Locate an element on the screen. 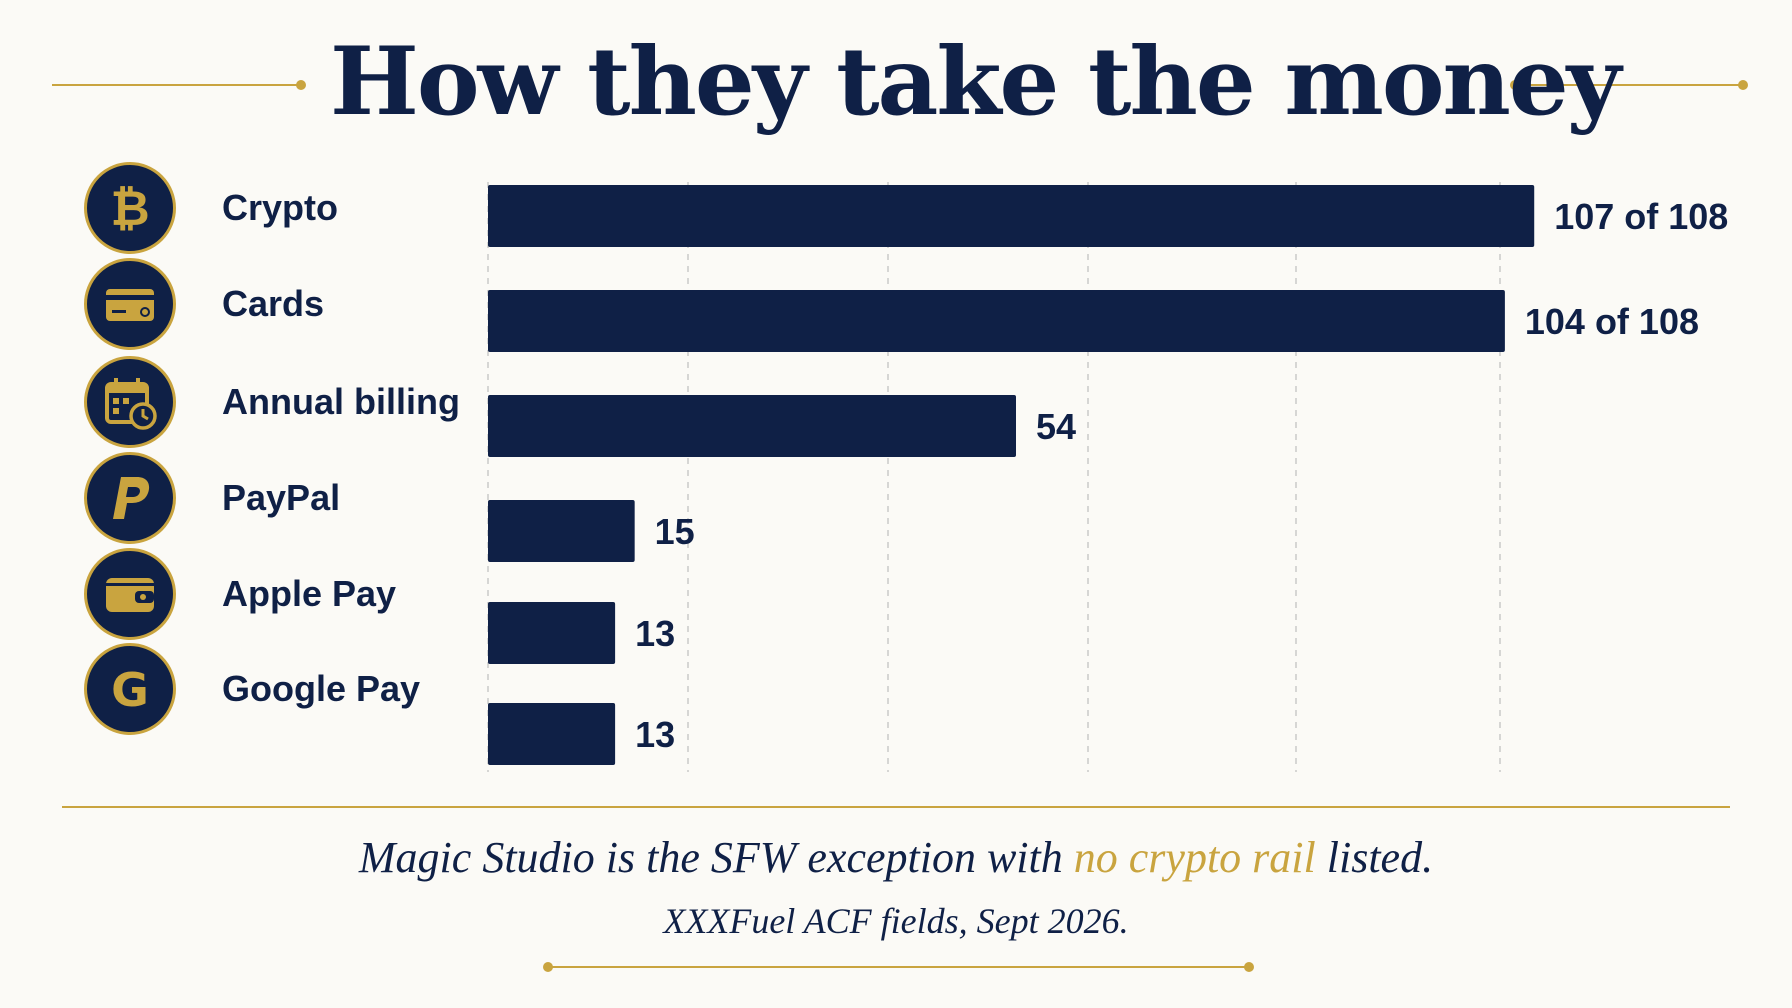 The width and height of the screenshot is (1792, 1008). footnote-lead: Magic Studio is the SFW exception with is located at coordinates (716, 857).